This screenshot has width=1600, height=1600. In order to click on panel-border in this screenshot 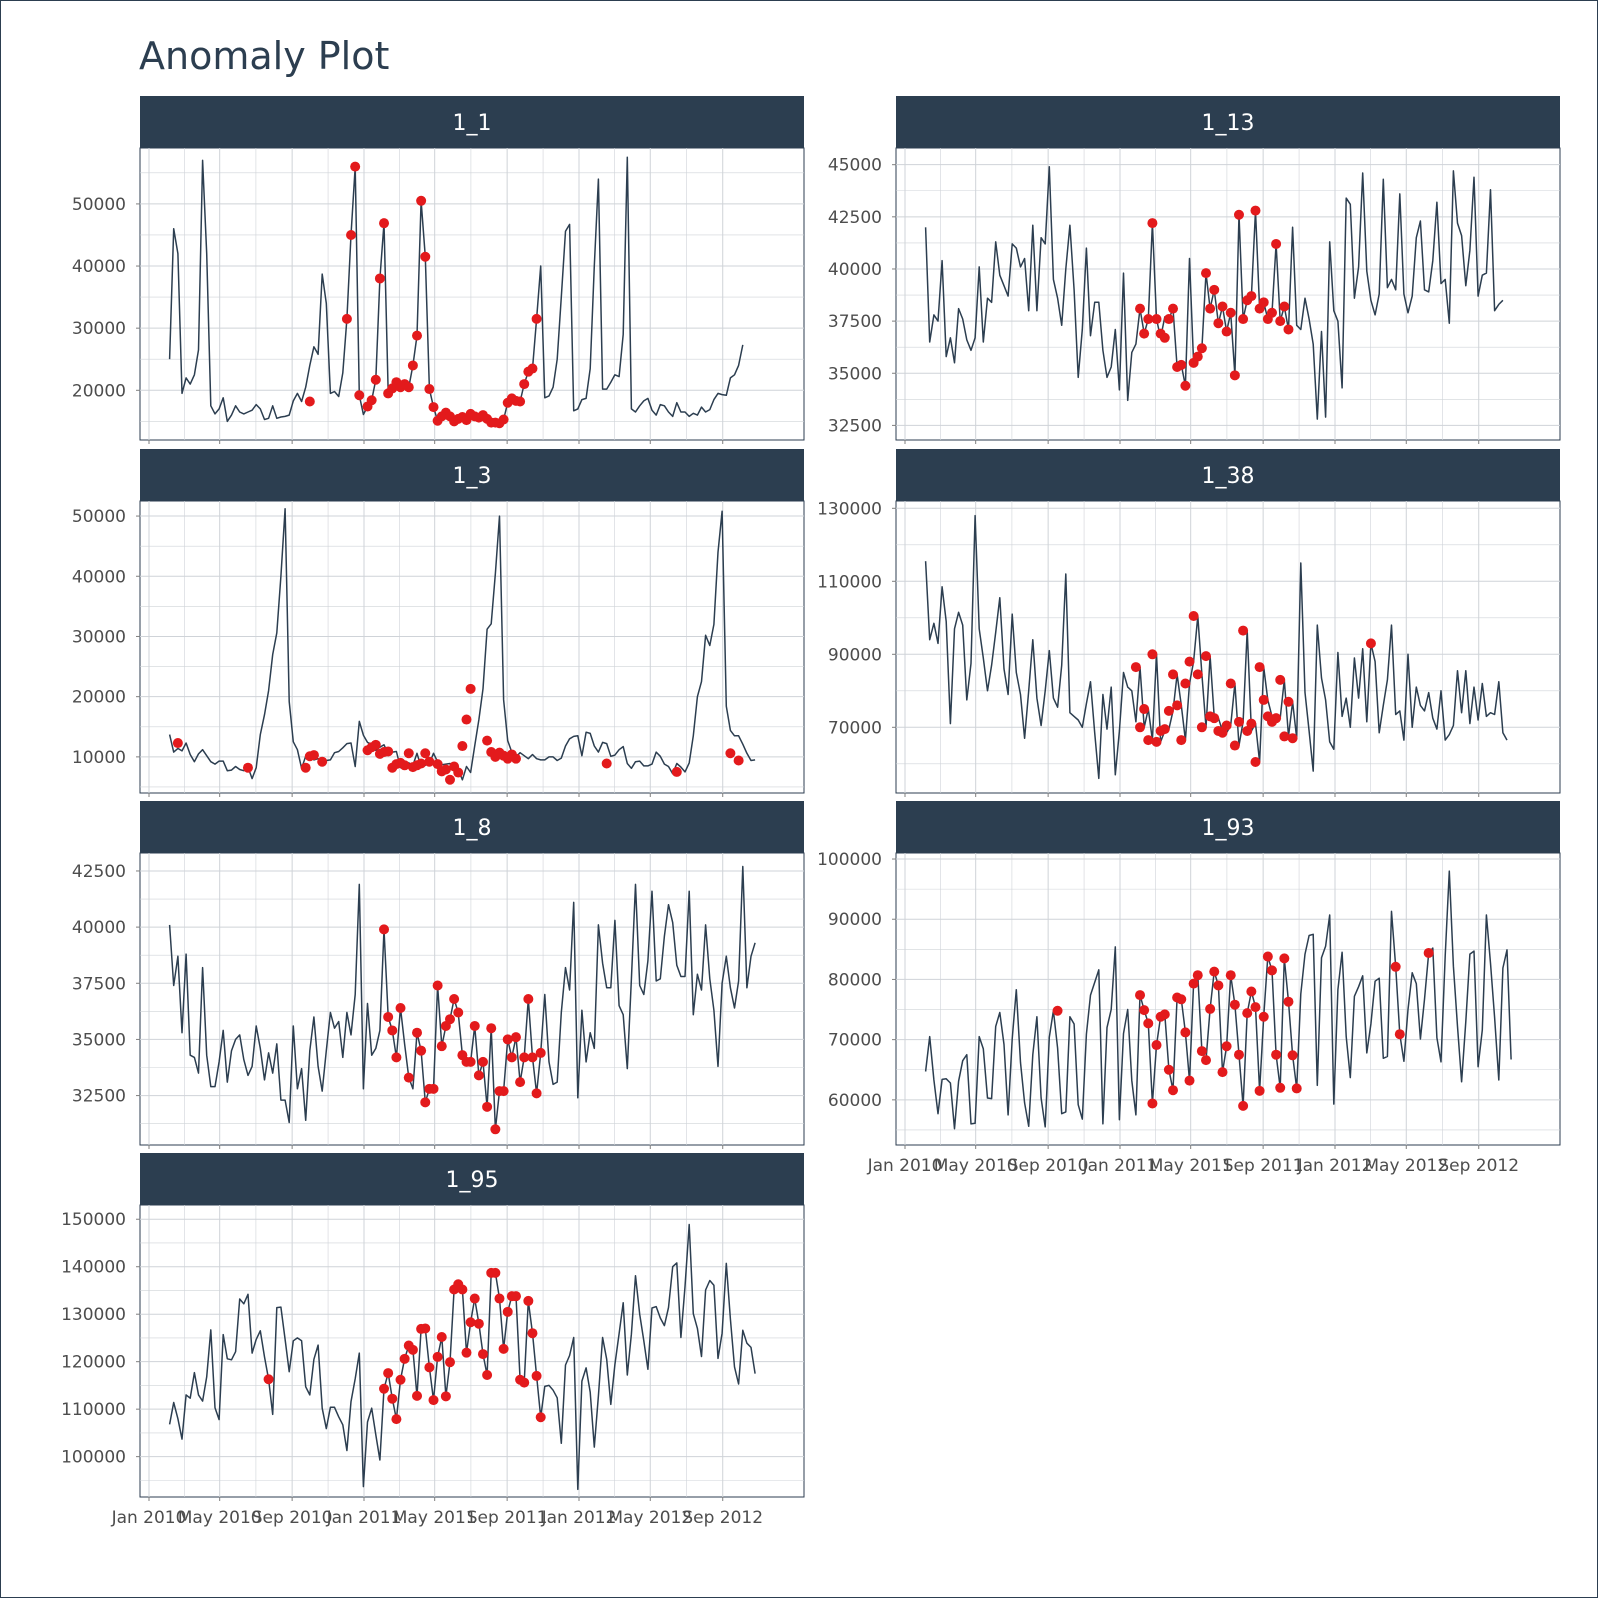, I will do `click(472, 1351)`.